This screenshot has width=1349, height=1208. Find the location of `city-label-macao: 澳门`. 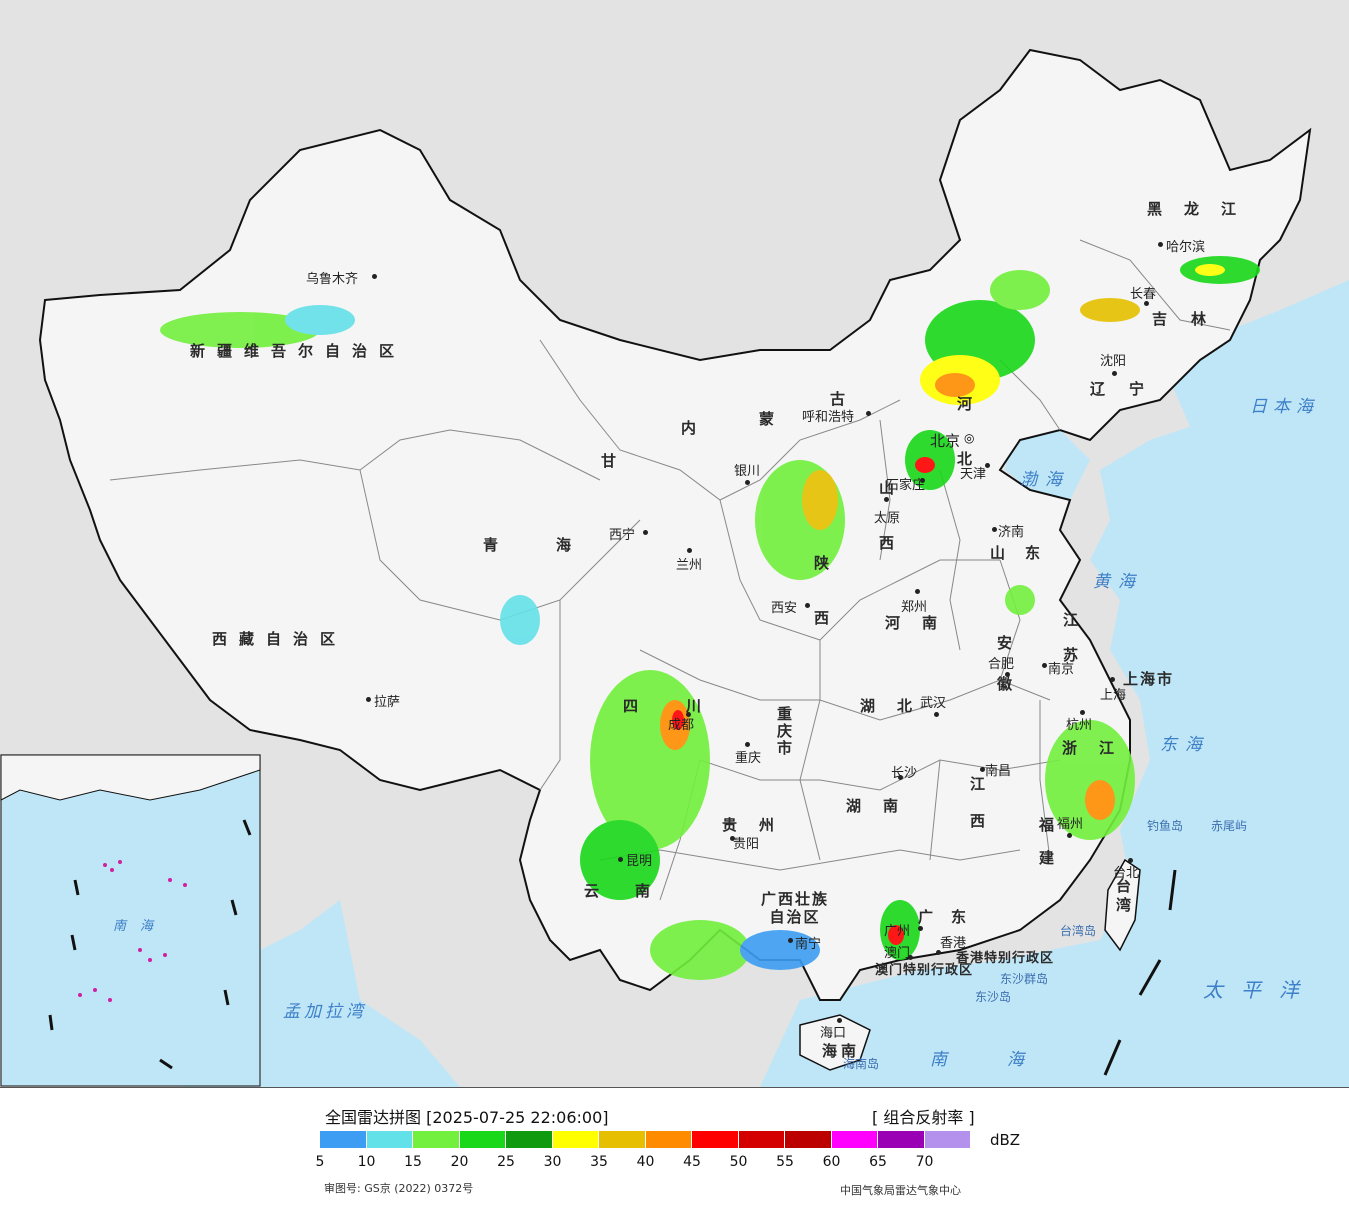

city-label-macao: 澳门 is located at coordinates (897, 953).